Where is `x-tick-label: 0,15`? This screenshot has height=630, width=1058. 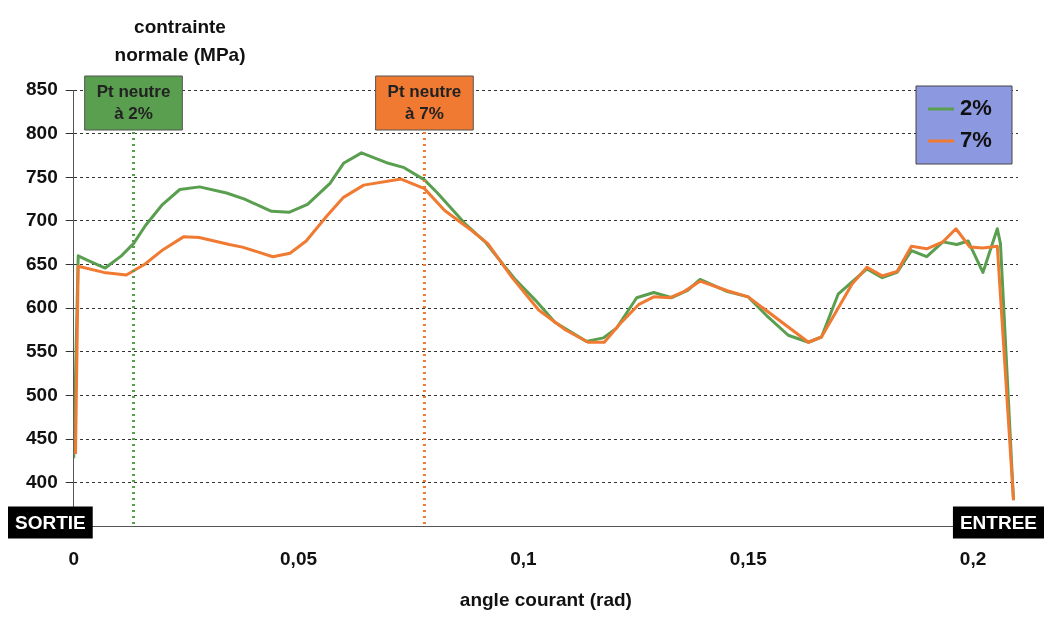 x-tick-label: 0,15 is located at coordinates (748, 559).